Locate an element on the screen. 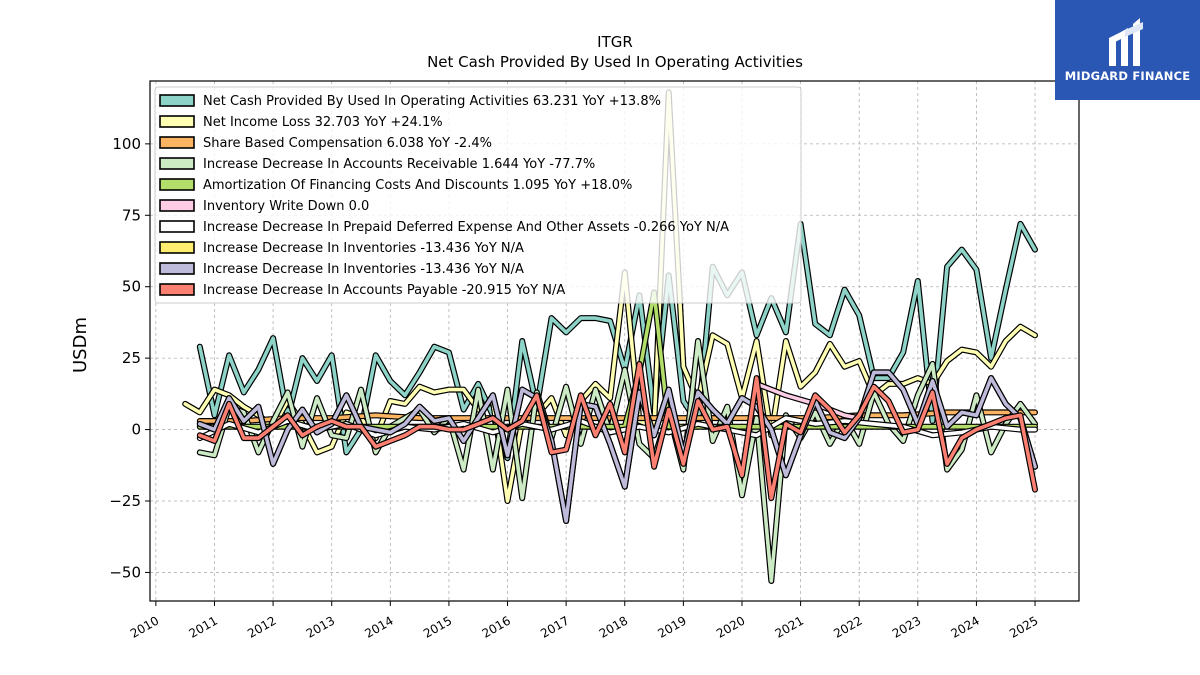 The width and height of the screenshot is (1200, 675). midgard-logo-icon is located at coordinates (1126, 42).